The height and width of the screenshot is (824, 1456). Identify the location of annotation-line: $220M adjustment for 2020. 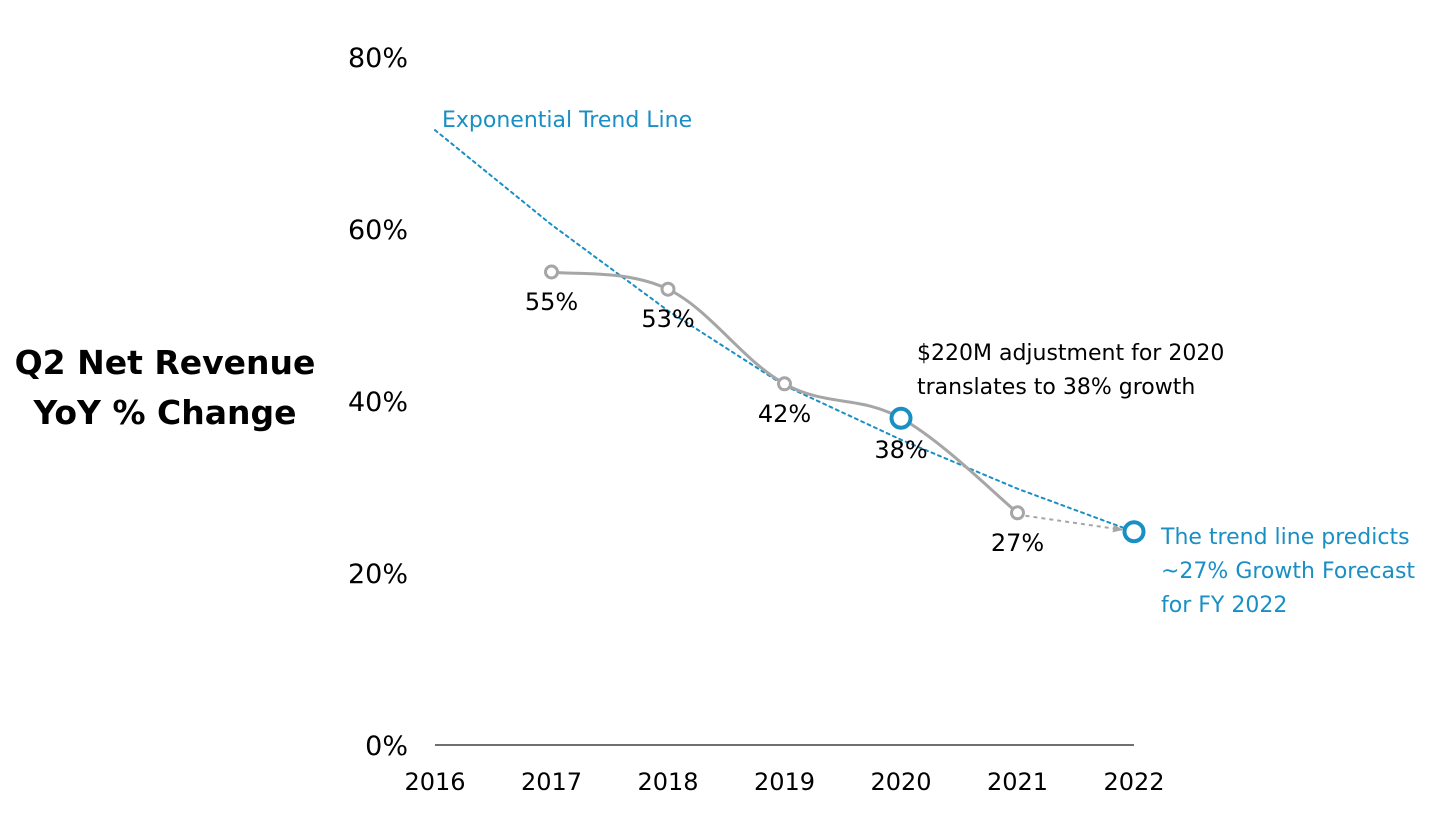
(1070, 353).